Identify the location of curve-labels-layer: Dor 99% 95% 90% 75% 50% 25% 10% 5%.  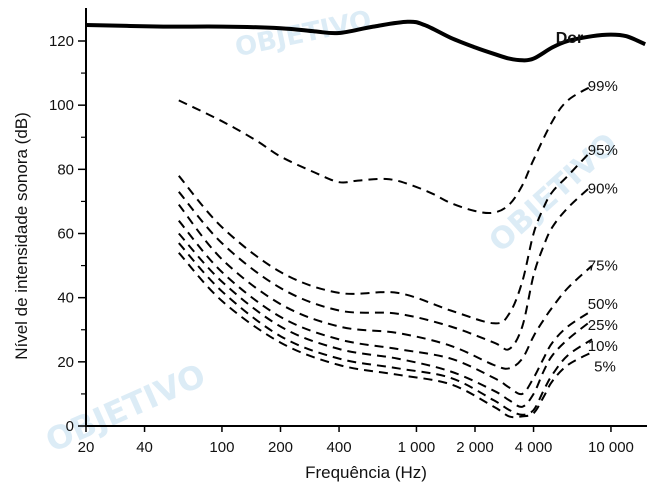
(587, 203).